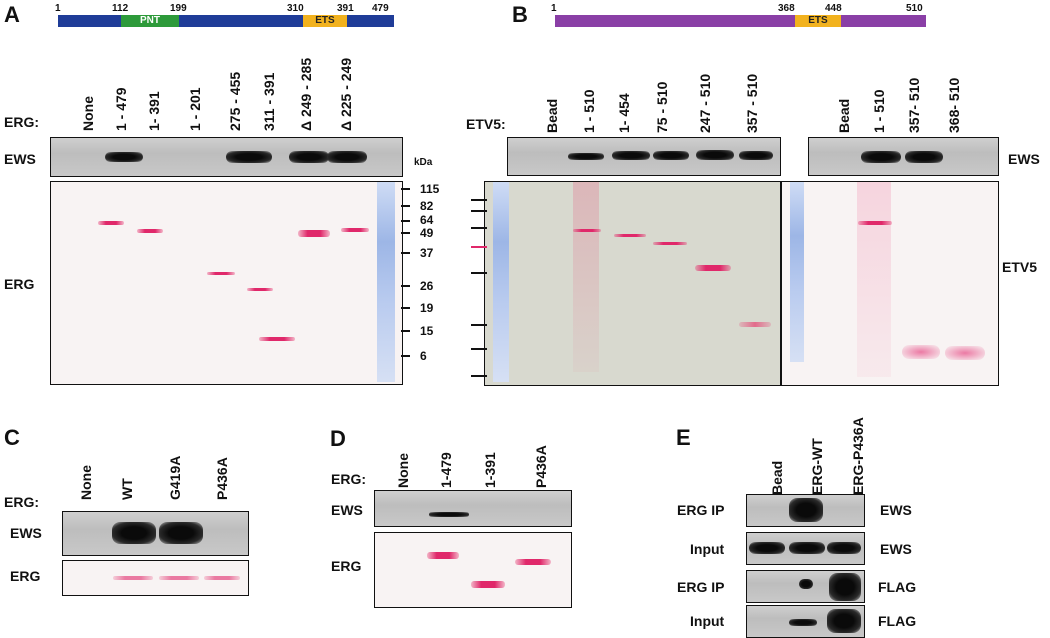 This screenshot has height=638, width=1050. What do you see at coordinates (903, 156) in the screenshot?
I see `ews-blot-right` at bounding box center [903, 156].